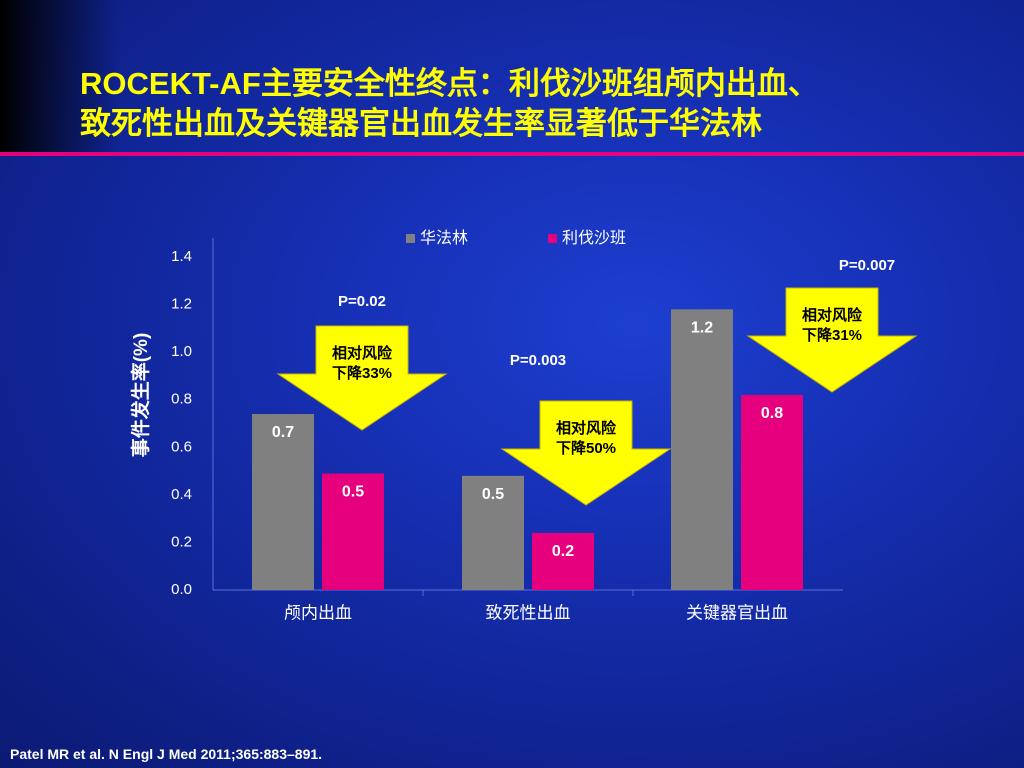 This screenshot has height=768, width=1024. I want to click on y-tick-label: 0.0, so click(181, 589).